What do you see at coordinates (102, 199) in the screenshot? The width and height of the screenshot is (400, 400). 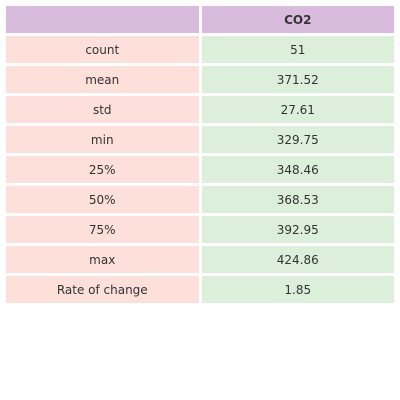 I see `stat-label-cell: 50%` at bounding box center [102, 199].